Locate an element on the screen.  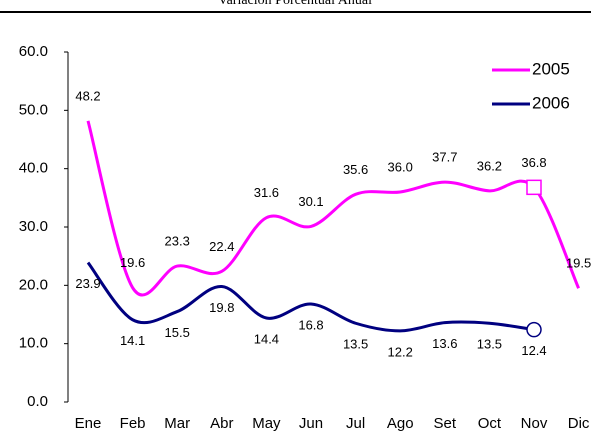
y-tick-label: 10.0 is located at coordinates (33, 343).